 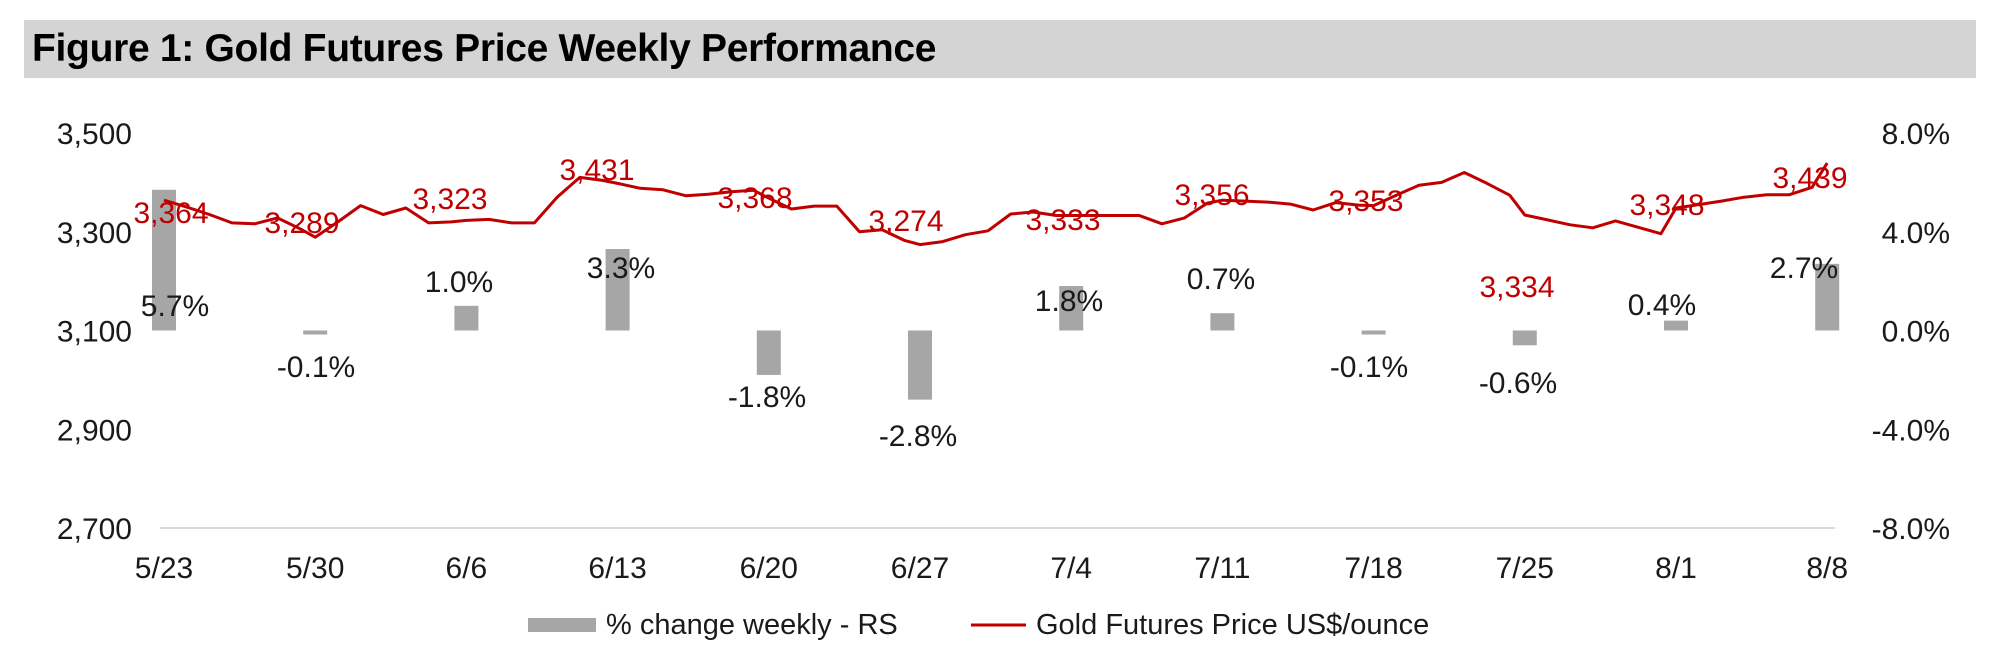 I want to click on price-value-label: 3,431, so click(x=596, y=170).